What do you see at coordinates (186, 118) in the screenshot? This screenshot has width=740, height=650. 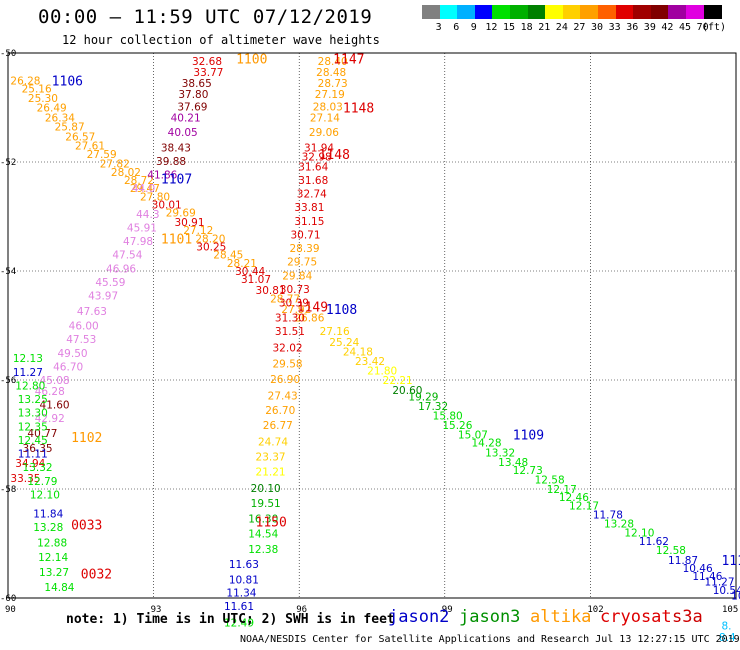 I see `data-point-label: 40.21` at bounding box center [186, 118].